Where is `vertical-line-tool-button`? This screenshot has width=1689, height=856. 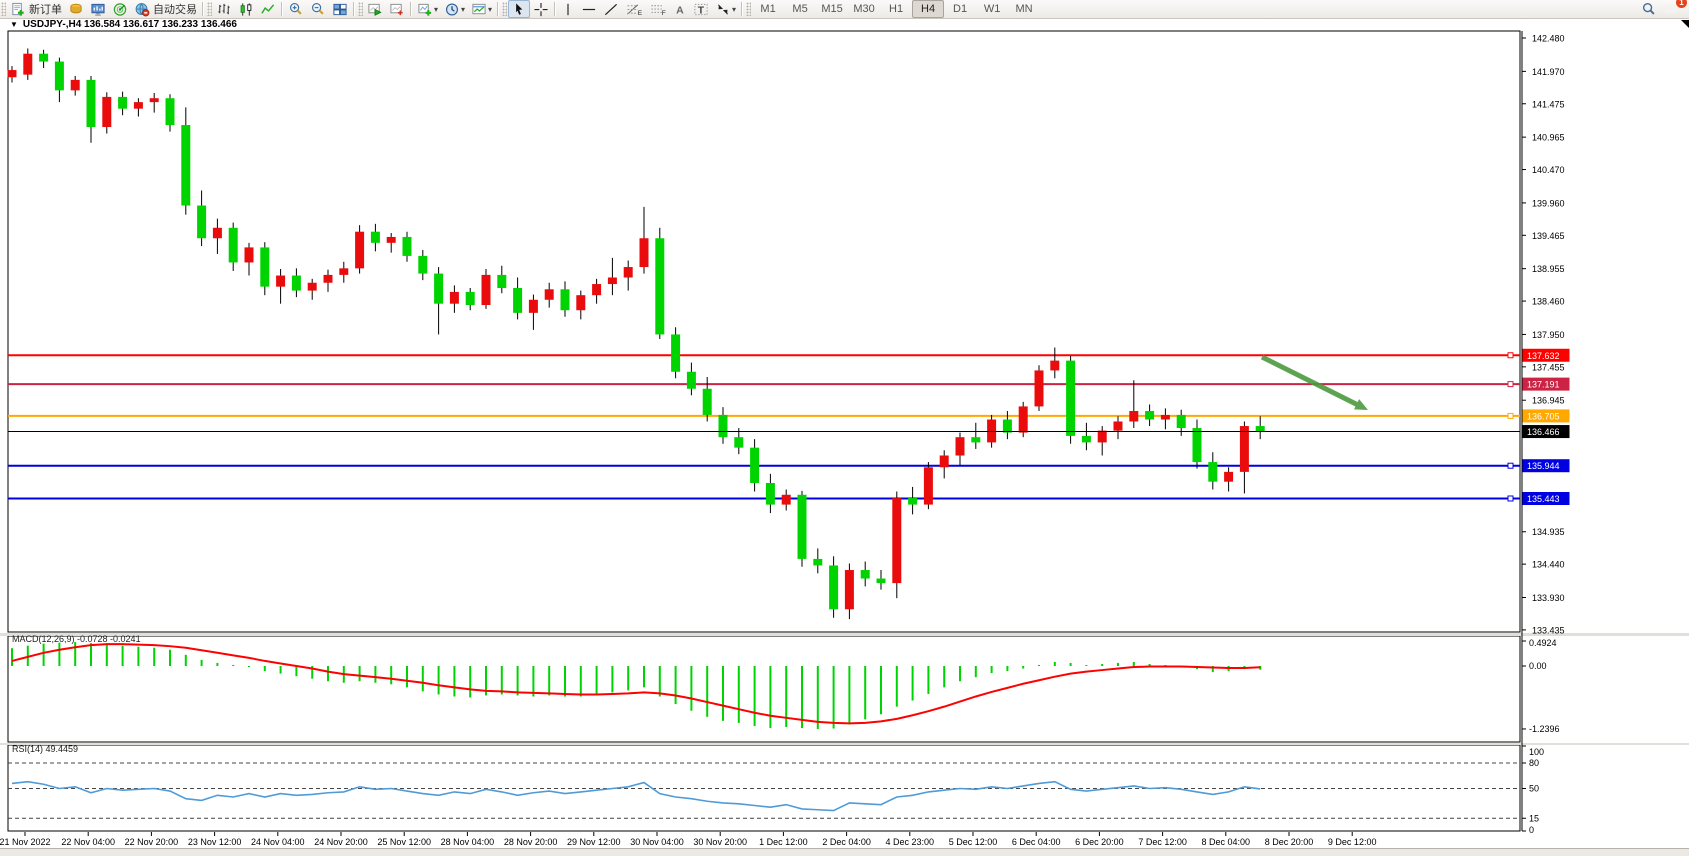 vertical-line-tool-button is located at coordinates (568, 9).